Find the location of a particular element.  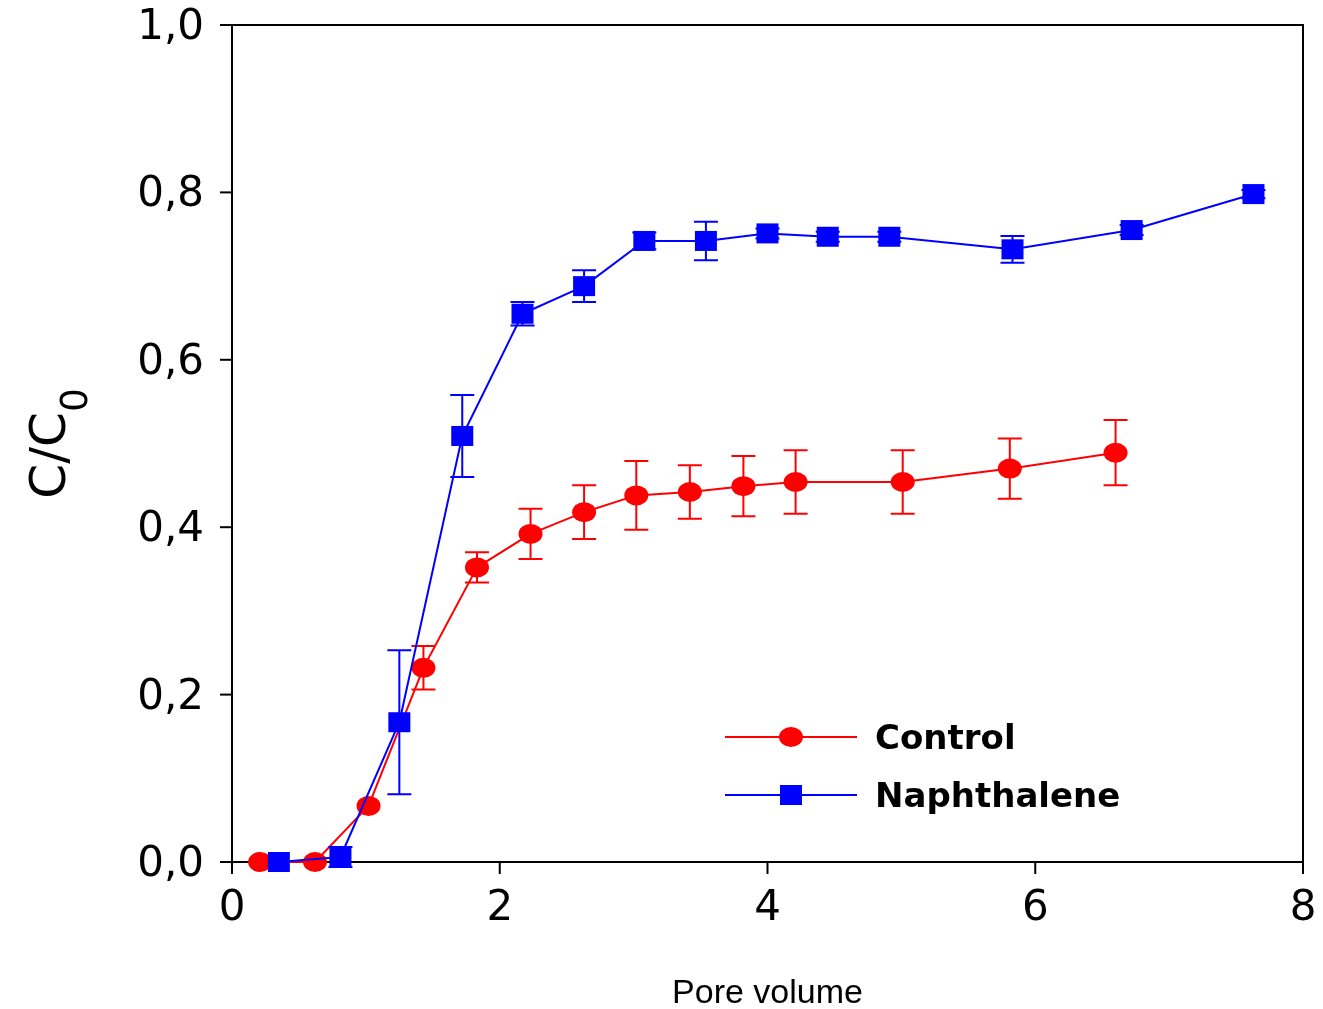

y-tick-label: 0,4 is located at coordinates (170, 527).